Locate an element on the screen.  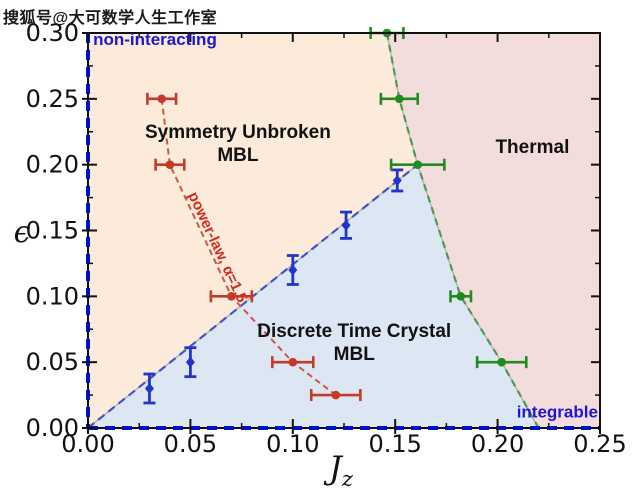
annotation-thermal: Thermal is located at coordinates (532, 147).